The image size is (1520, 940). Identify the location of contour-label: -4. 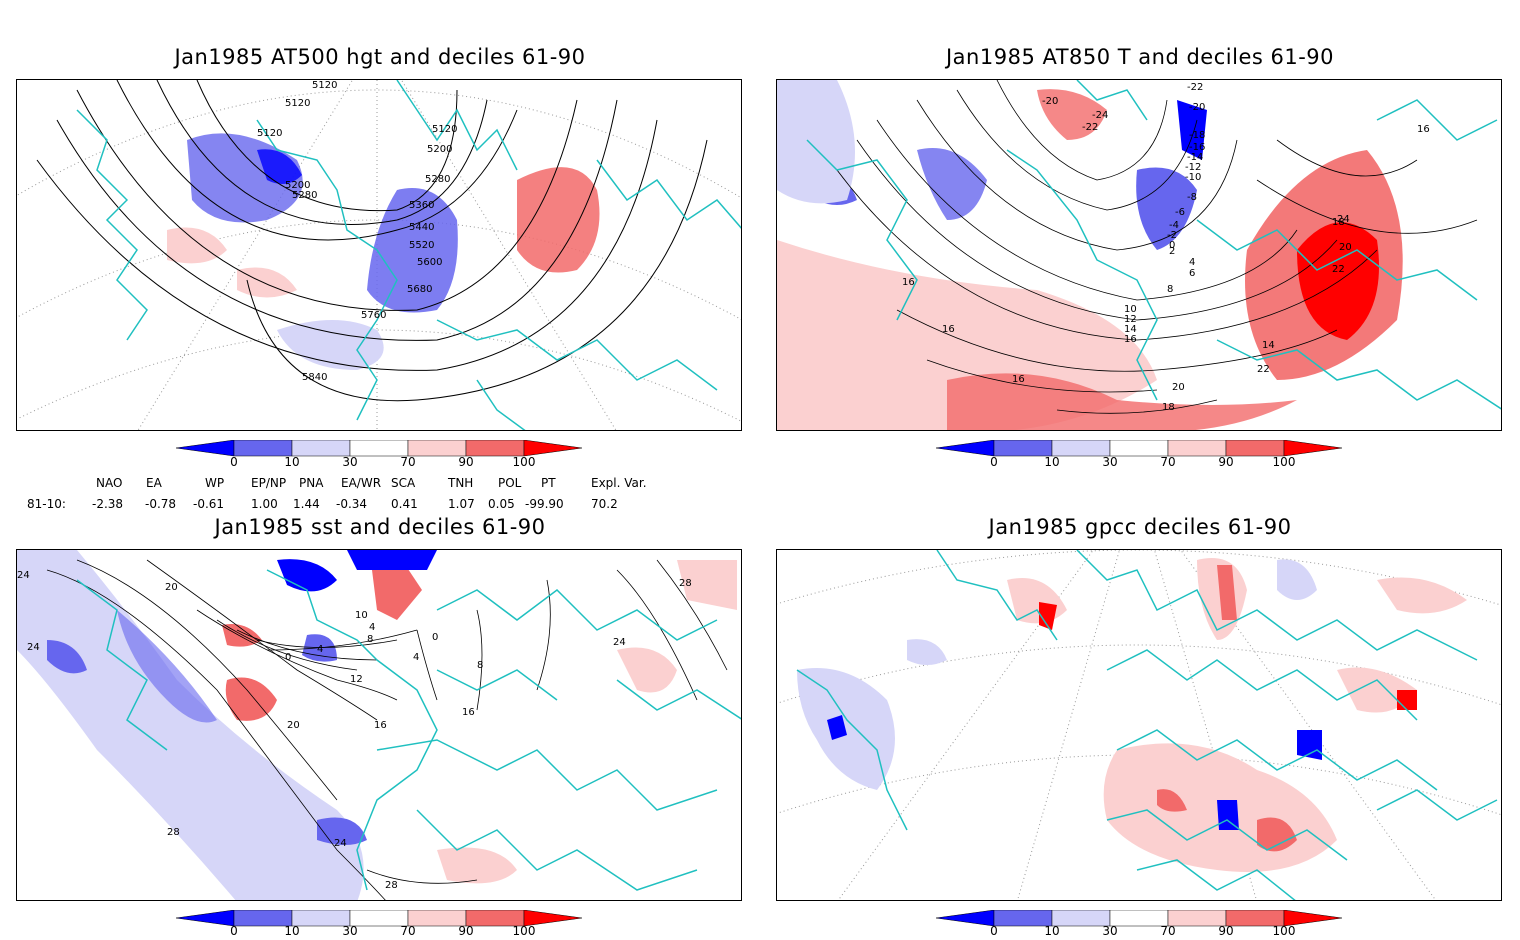
(1174, 225).